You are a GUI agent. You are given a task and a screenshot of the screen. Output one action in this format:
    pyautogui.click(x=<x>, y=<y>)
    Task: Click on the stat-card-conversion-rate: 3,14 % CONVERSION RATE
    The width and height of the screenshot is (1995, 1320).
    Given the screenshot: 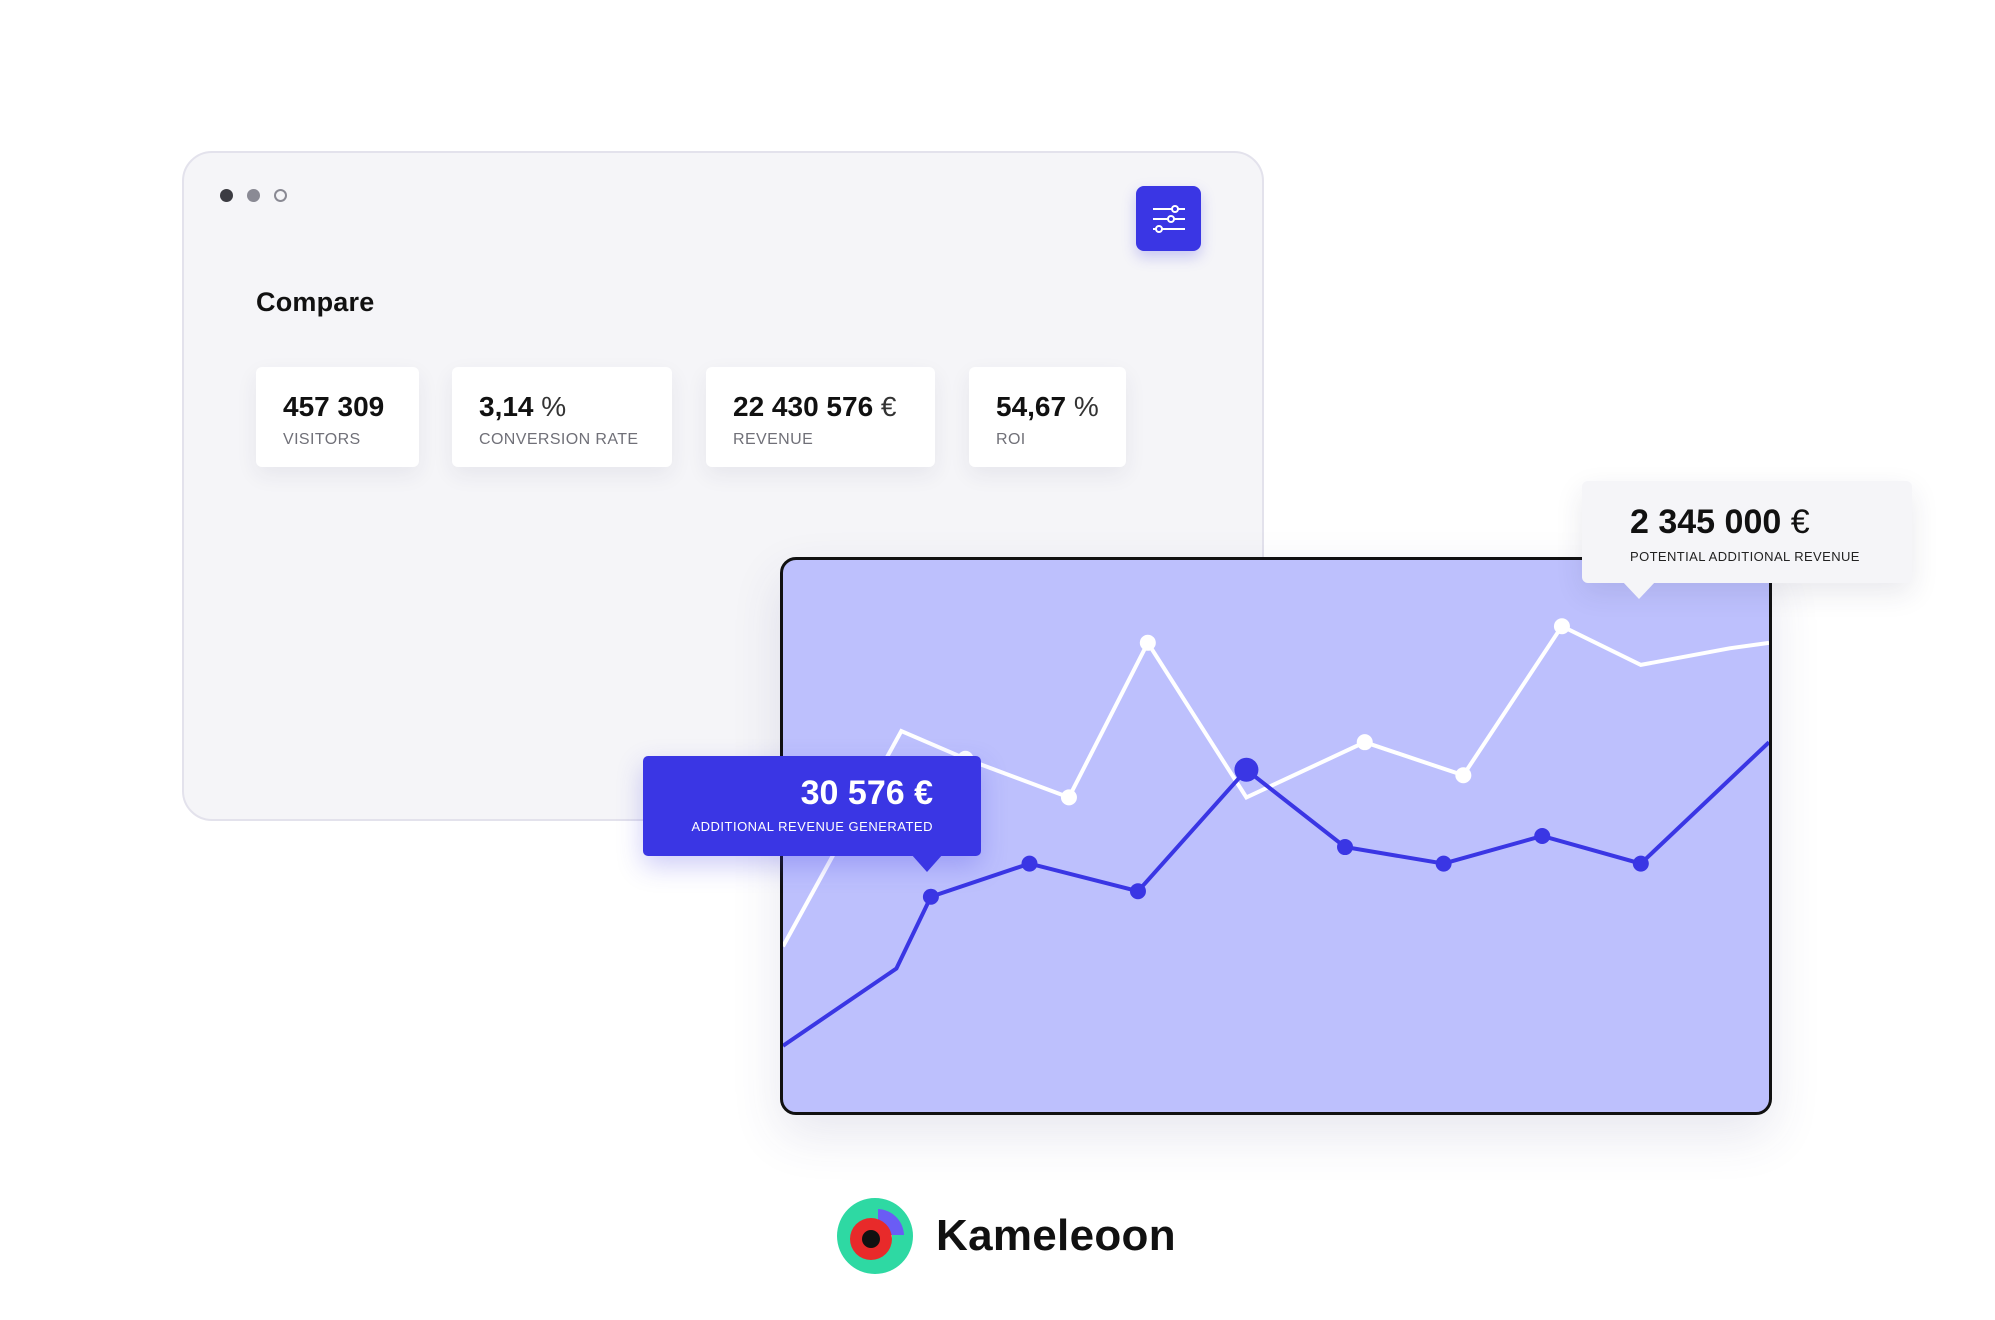 What is the action you would take?
    pyautogui.click(x=562, y=417)
    